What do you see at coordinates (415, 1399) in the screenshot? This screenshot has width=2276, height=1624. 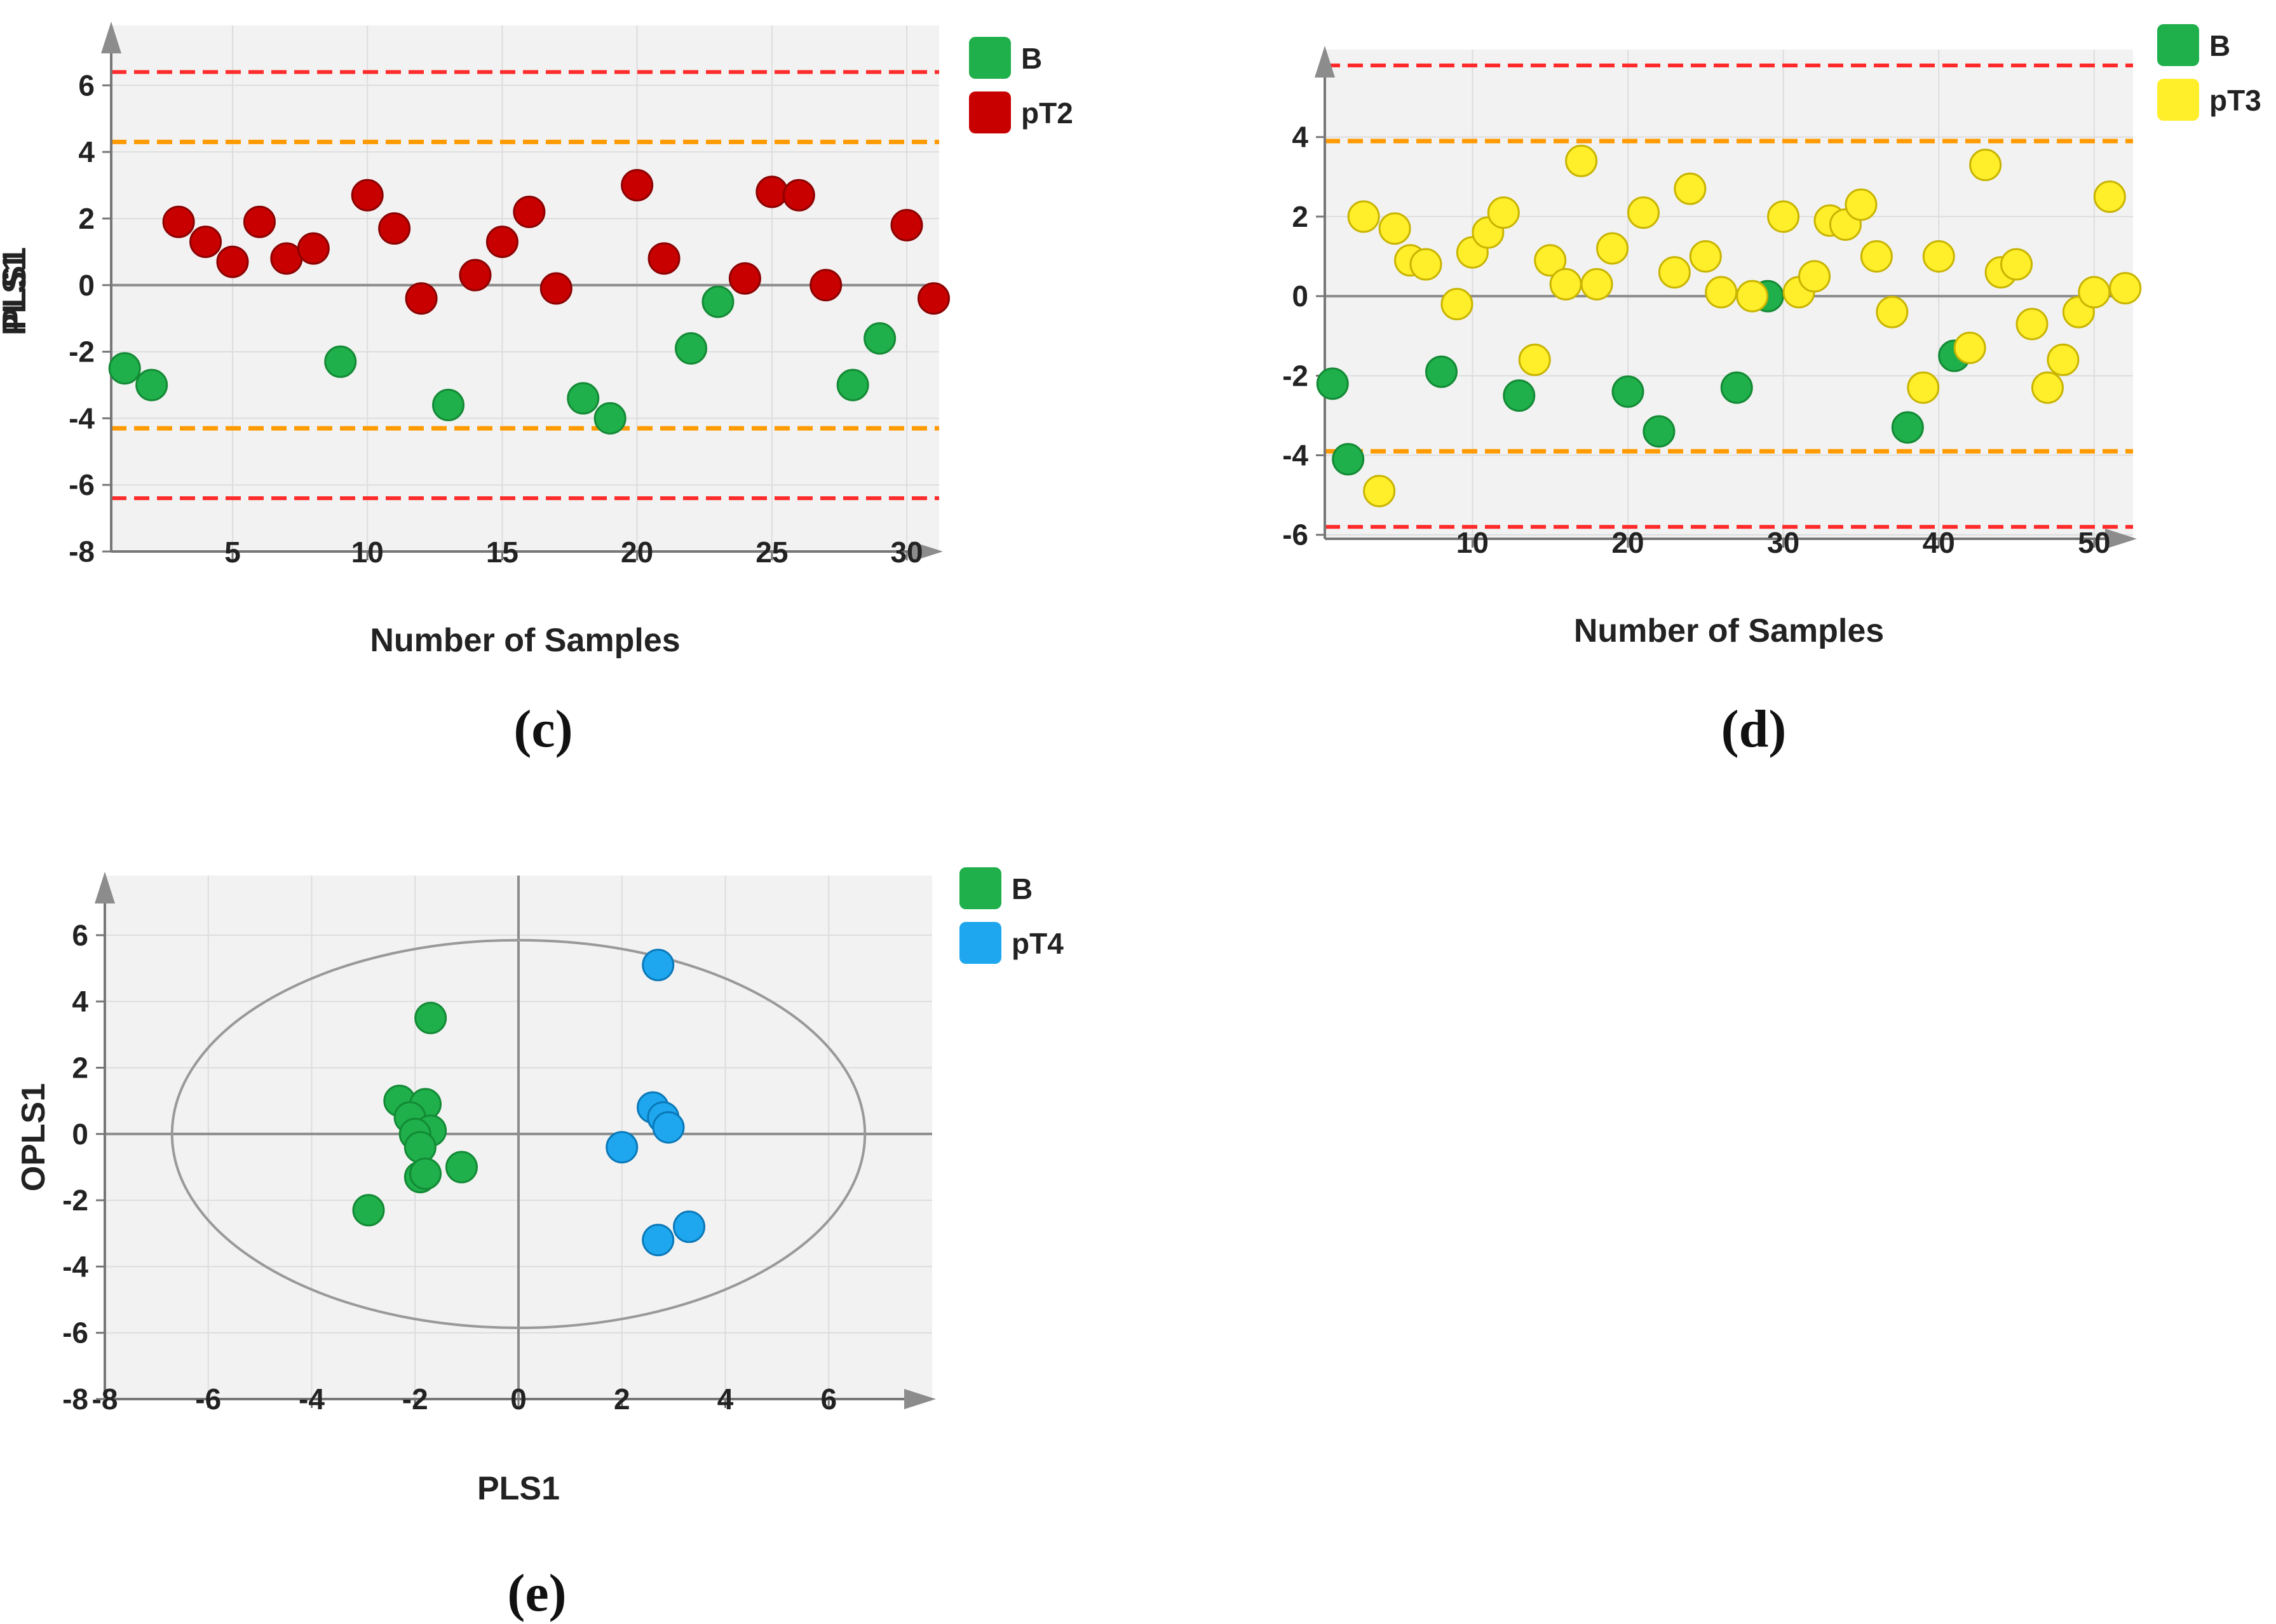 I see `x-tick-label: -2` at bounding box center [415, 1399].